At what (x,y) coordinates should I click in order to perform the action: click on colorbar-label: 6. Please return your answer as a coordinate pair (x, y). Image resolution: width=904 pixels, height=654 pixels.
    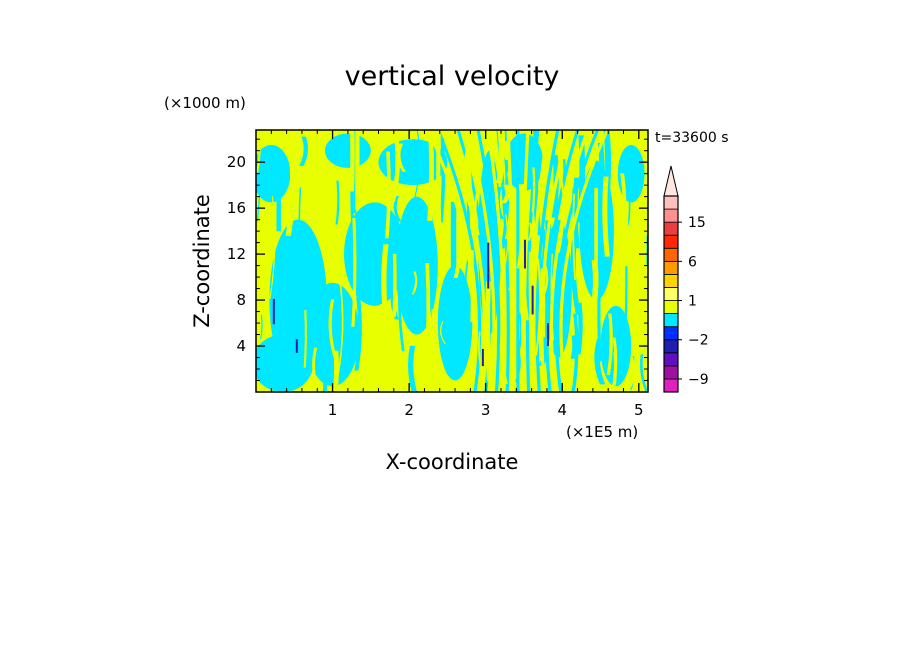
    Looking at the image, I should click on (692, 262).